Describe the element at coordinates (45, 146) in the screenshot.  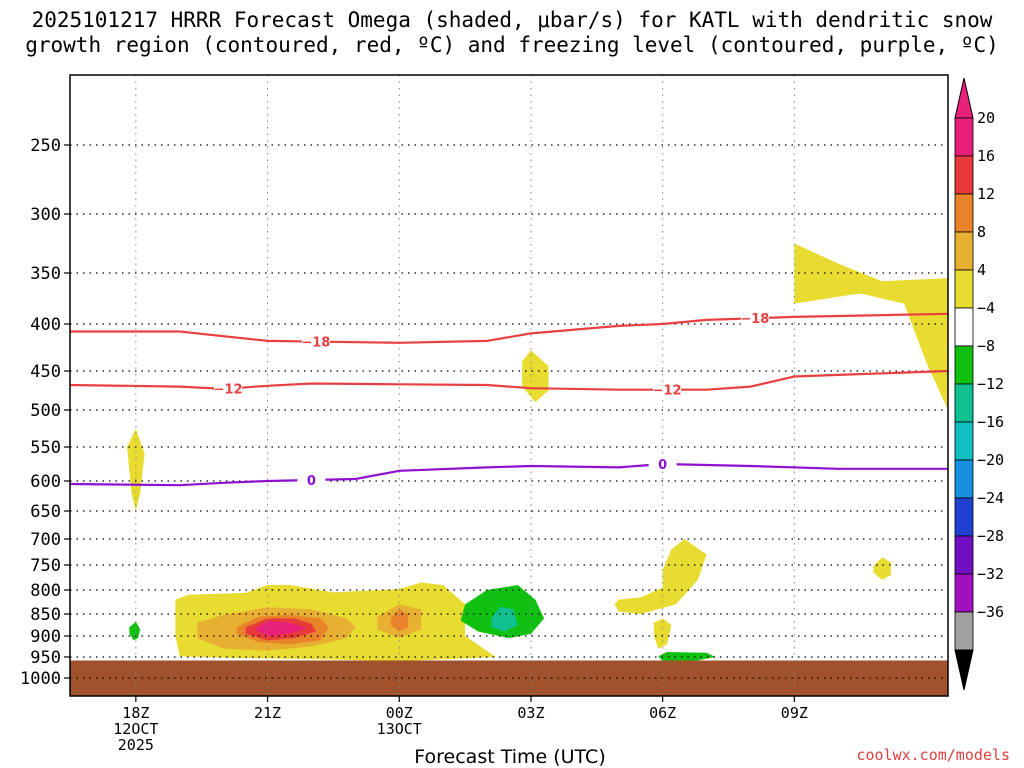
I see `y-tick-label: 250` at that location.